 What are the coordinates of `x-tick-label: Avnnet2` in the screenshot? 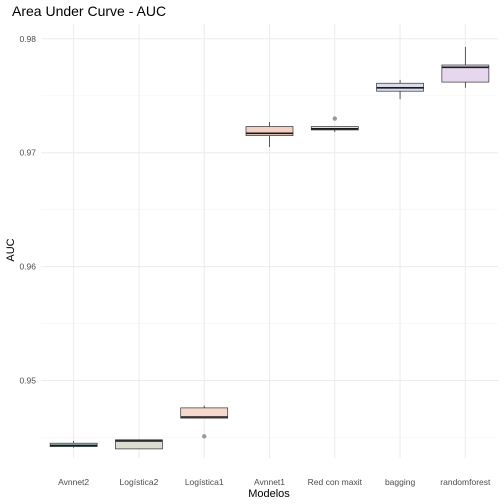 It's located at (73, 482).